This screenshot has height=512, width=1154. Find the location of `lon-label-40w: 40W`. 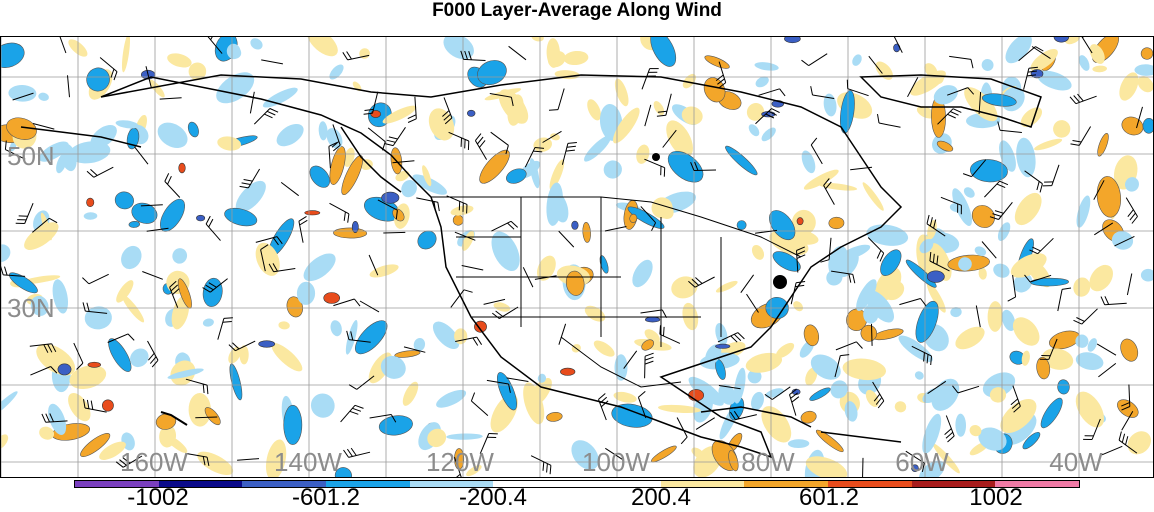

lon-label-40w: 40W is located at coordinates (1076, 462).